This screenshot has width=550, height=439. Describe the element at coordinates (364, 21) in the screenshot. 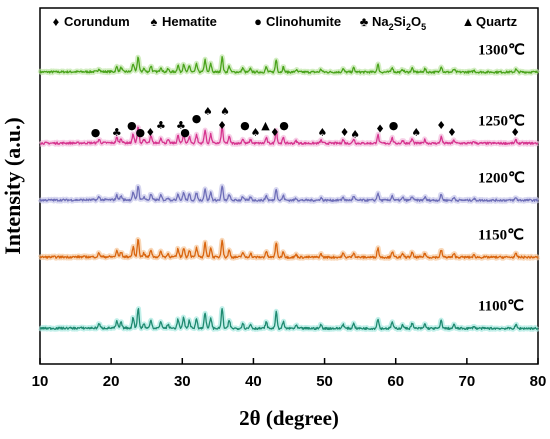

I see `club-marker: ♣` at that location.